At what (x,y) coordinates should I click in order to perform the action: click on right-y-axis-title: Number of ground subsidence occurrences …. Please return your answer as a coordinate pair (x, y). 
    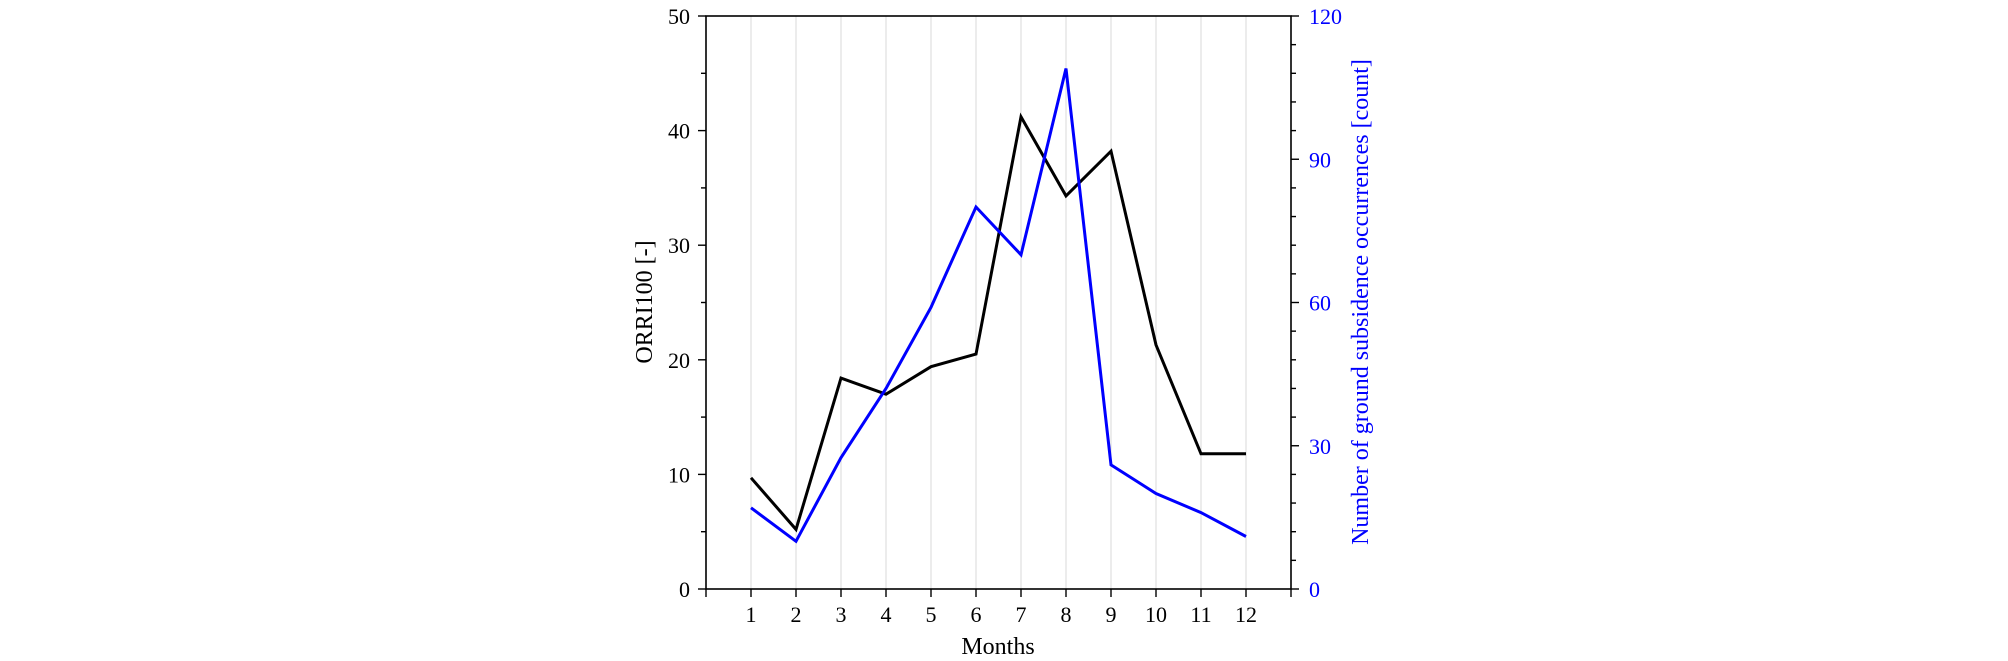
    Looking at the image, I should click on (1361, 302).